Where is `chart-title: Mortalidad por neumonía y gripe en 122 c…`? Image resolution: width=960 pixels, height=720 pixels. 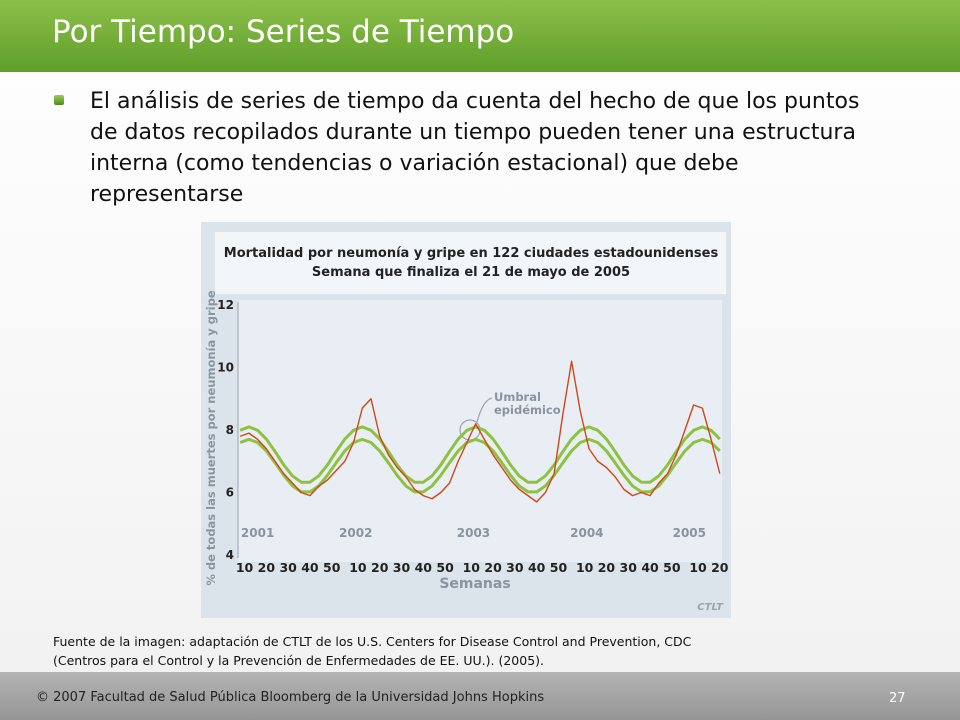
chart-title: Mortalidad por neumonía y gripe en 122 c… is located at coordinates (471, 253).